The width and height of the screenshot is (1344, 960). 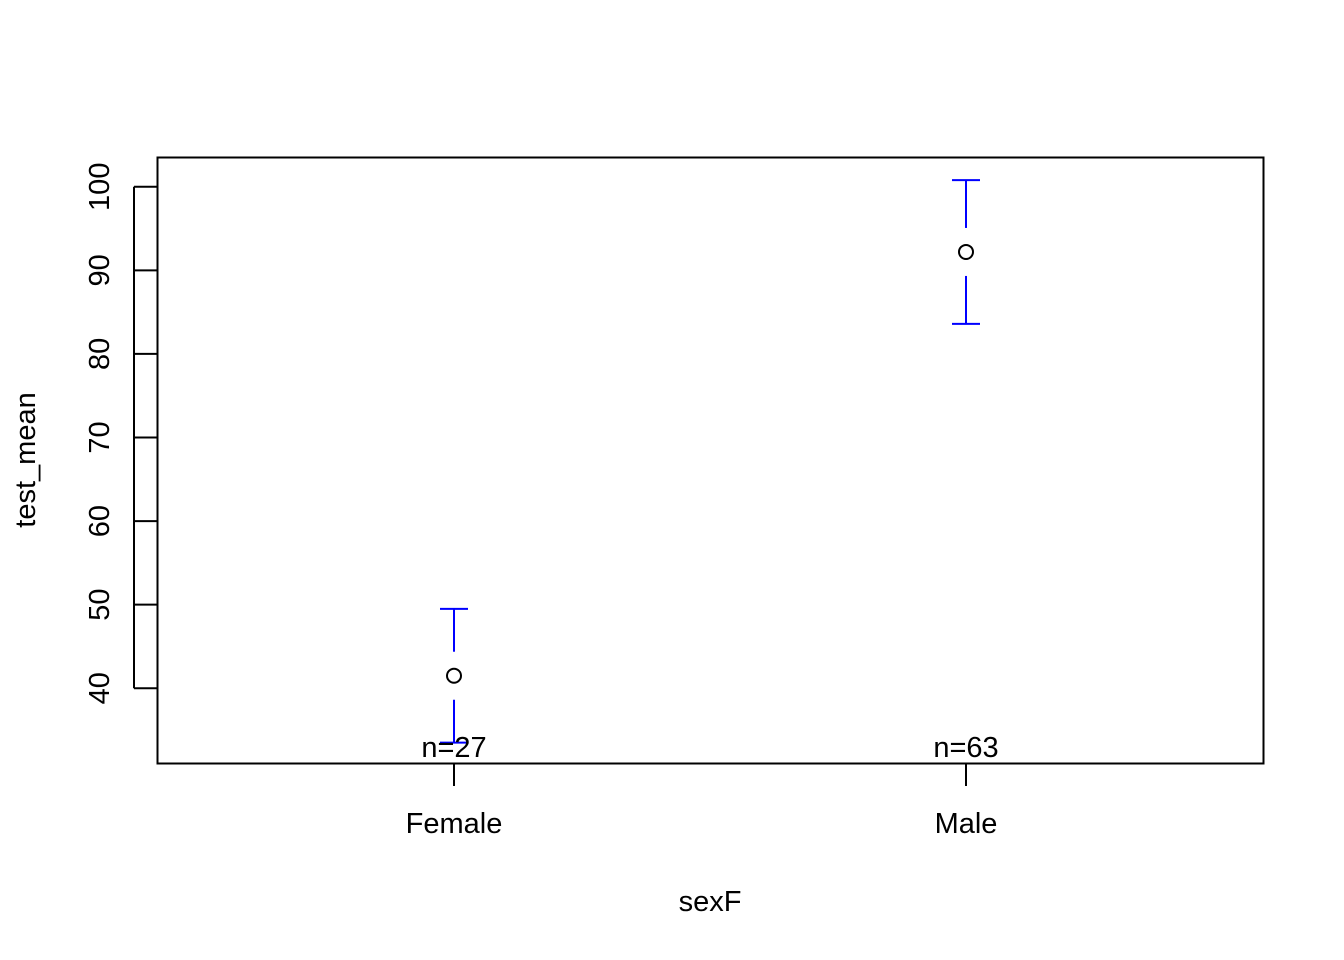 I want to click on y-tick-label: 50, so click(x=100, y=605).